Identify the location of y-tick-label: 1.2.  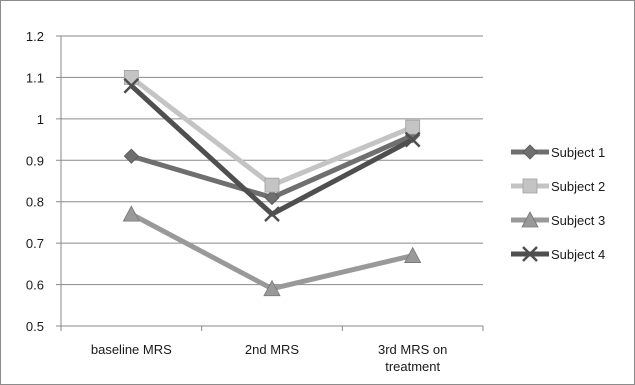
(35, 36).